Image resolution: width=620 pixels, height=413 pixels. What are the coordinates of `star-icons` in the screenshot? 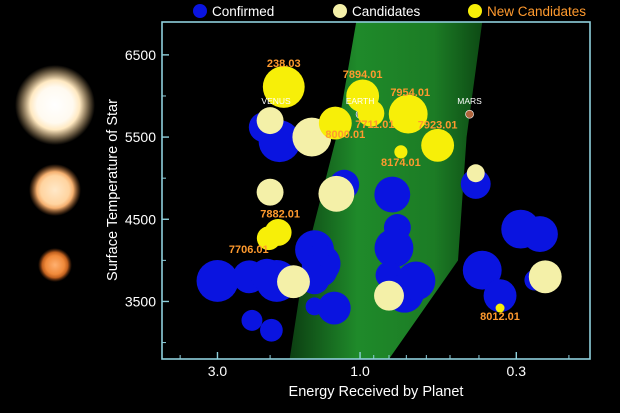 It's located at (55, 173).